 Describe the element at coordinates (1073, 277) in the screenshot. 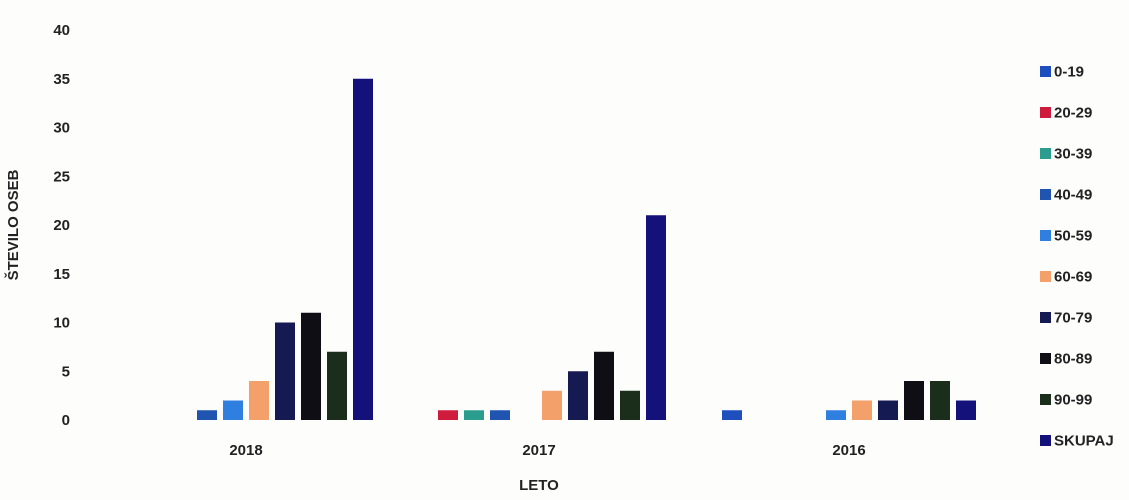

I see `legend-label: 60-69` at that location.